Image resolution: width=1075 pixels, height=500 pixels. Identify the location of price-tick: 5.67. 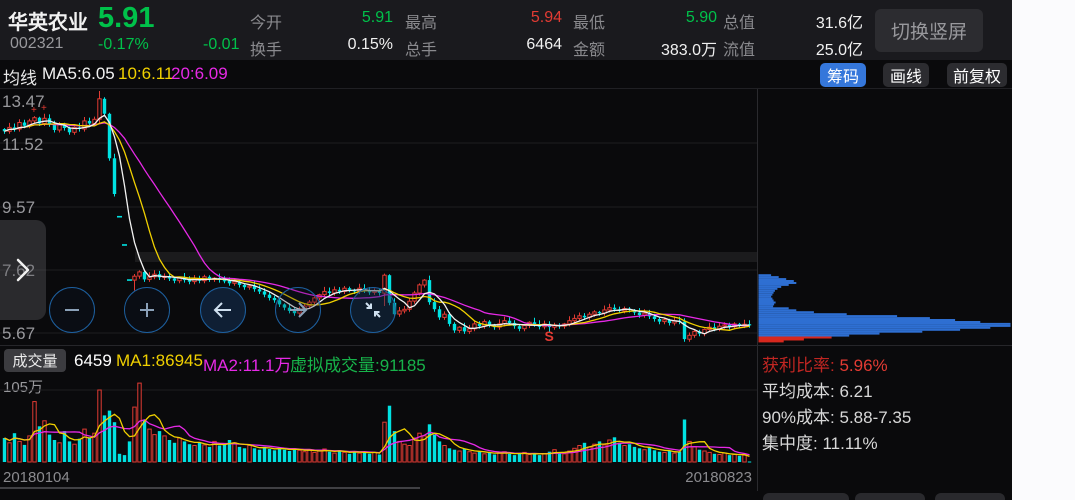
(19, 333).